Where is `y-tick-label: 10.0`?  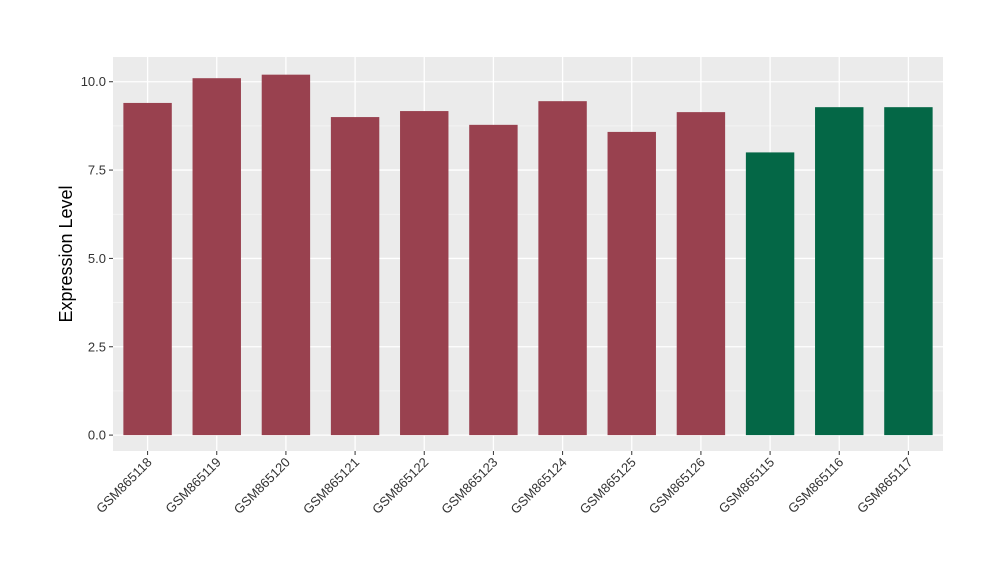 y-tick-label: 10.0 is located at coordinates (93, 81).